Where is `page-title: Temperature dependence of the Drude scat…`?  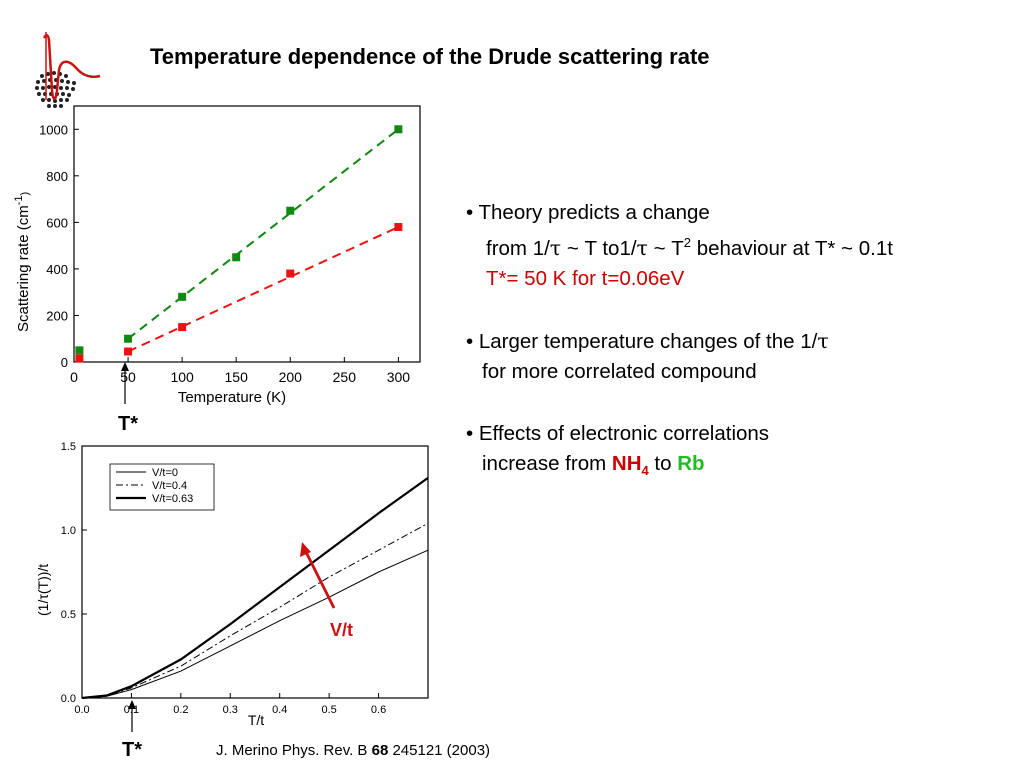 page-title: Temperature dependence of the Drude scat… is located at coordinates (430, 56).